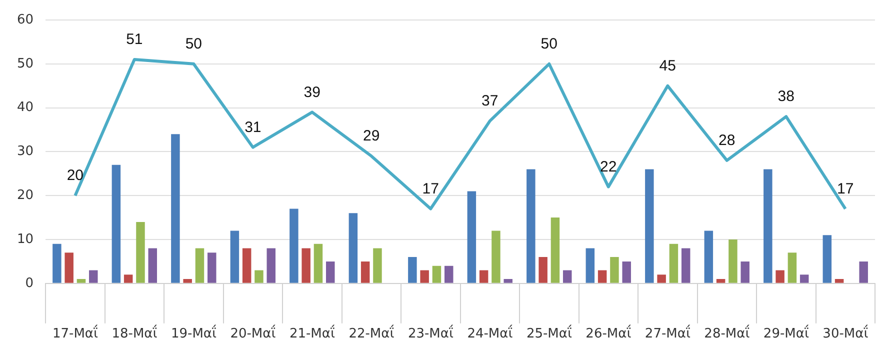  What do you see at coordinates (490, 333) in the screenshot?
I see `x-tick-label: 24-Μαΐ` at bounding box center [490, 333].